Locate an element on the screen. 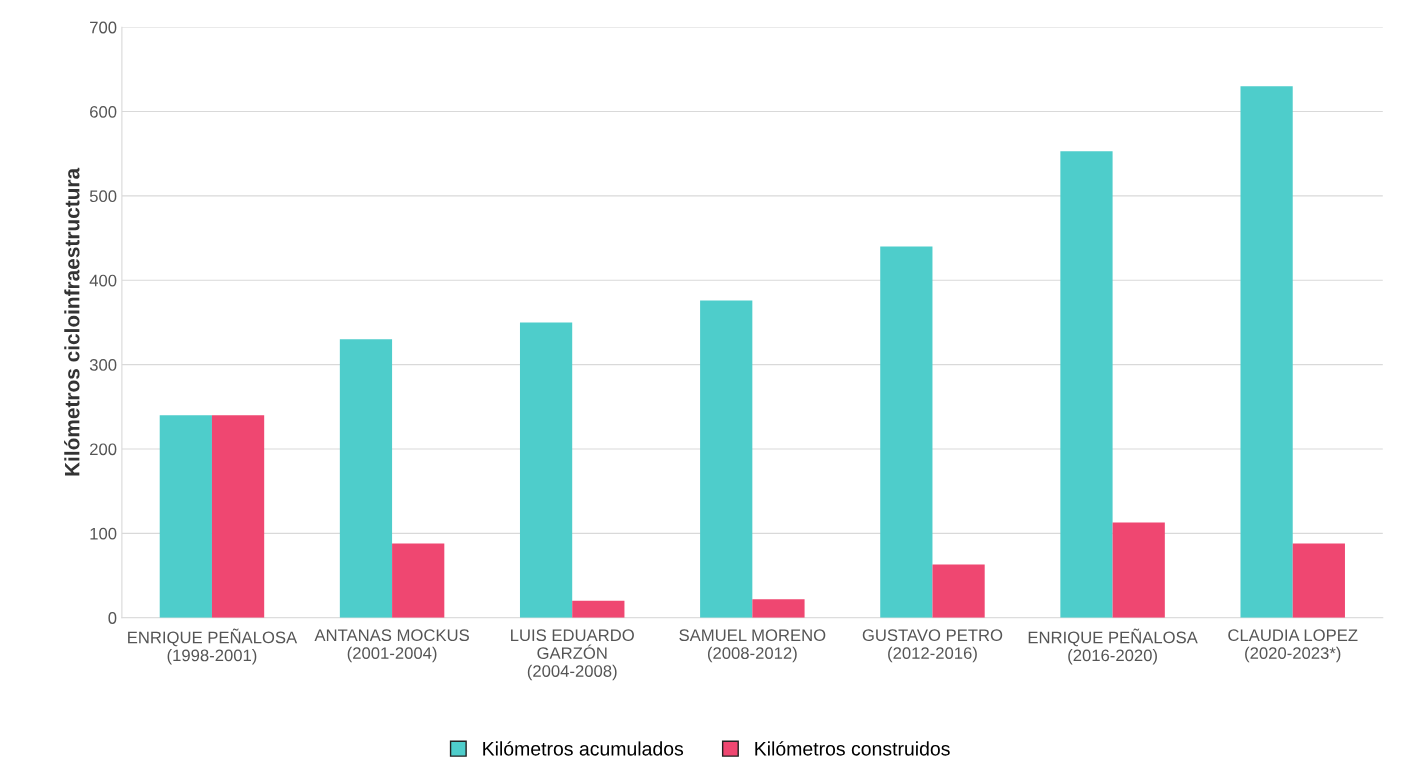 This screenshot has width=1401, height=777. x-tick-label: GUSTAVO PETRO (2012-2016) is located at coordinates (932, 646).